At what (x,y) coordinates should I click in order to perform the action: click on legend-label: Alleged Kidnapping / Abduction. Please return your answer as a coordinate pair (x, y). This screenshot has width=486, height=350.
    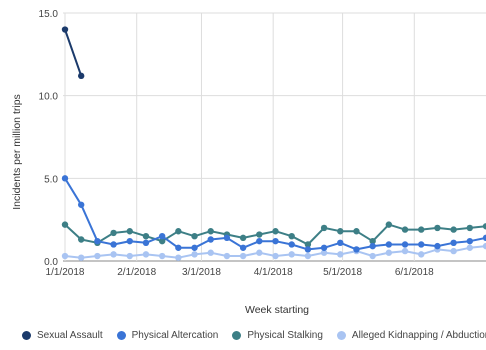
    Looking at the image, I should click on (418, 335).